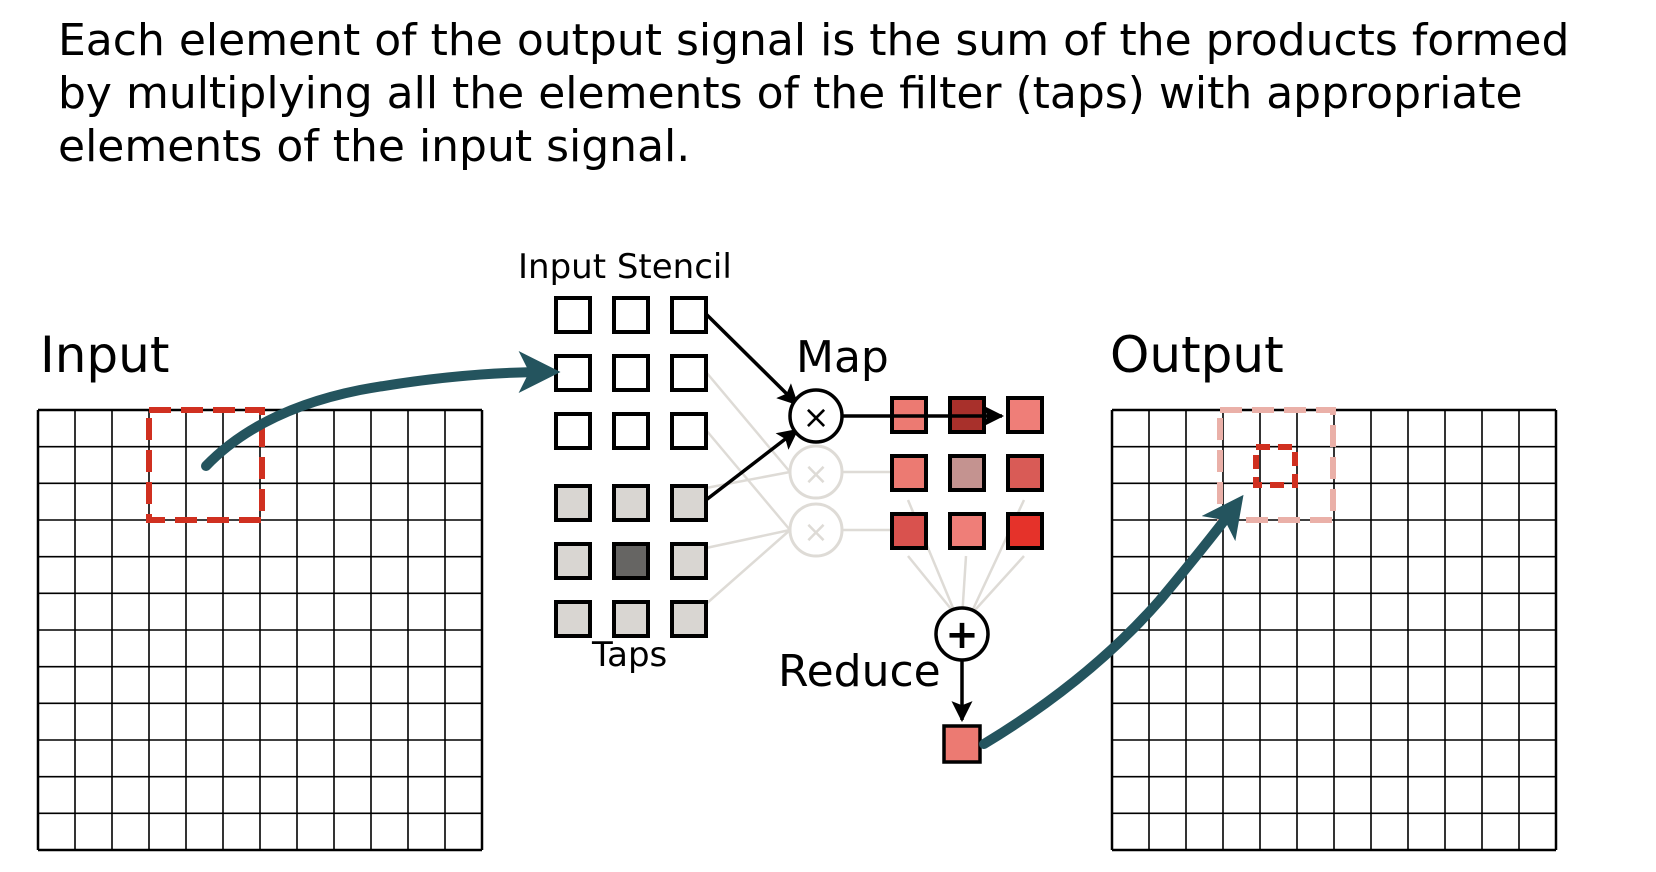 The image size is (1656, 872). What do you see at coordinates (1334, 630) in the screenshot?
I see `output-grid` at bounding box center [1334, 630].